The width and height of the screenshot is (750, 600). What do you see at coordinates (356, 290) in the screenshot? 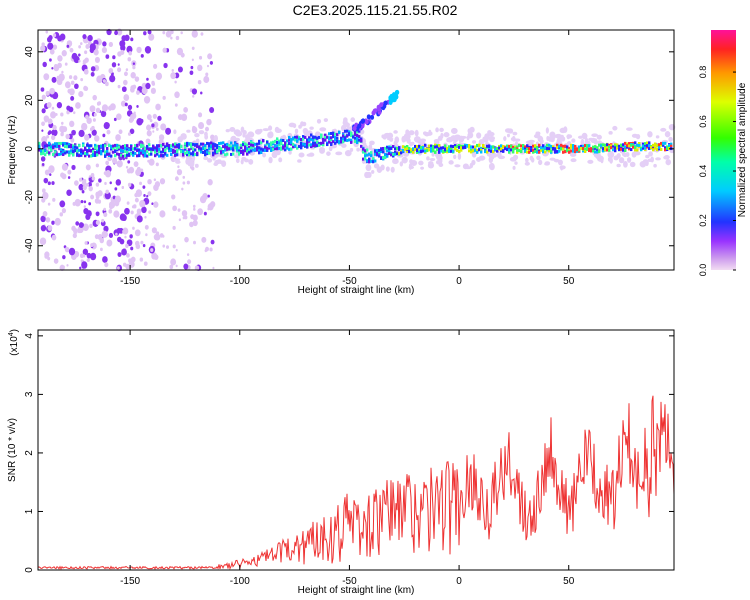
I see `spectrogram-x-label: Height of straight line (km)` at bounding box center [356, 290].